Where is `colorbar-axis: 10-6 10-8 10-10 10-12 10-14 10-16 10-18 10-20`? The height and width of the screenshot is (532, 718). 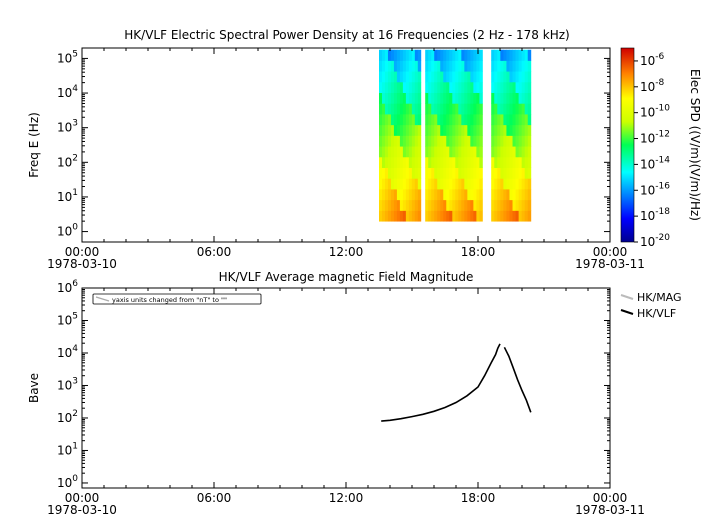
colorbar-axis: 10-6 10-8 10-10 10-12 10-14 10-16 10-18 10-20 is located at coordinates (652, 150).